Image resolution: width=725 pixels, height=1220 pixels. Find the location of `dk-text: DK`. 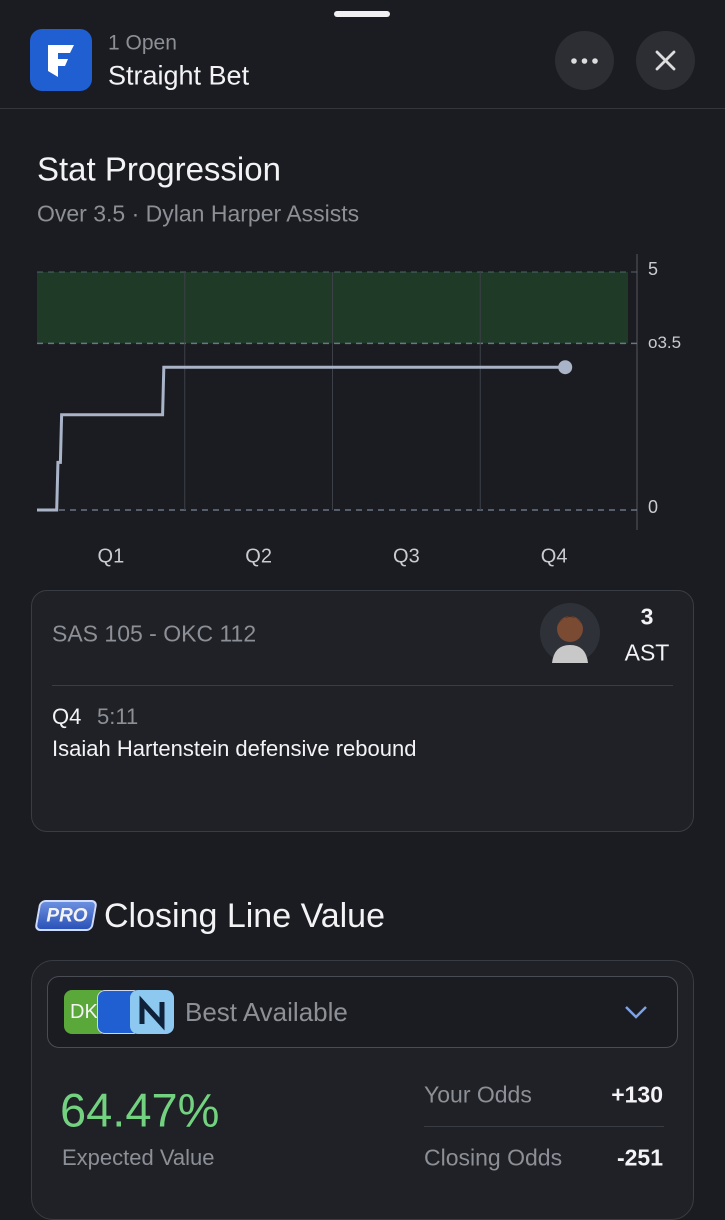

dk-text: DK is located at coordinates (84, 1012).